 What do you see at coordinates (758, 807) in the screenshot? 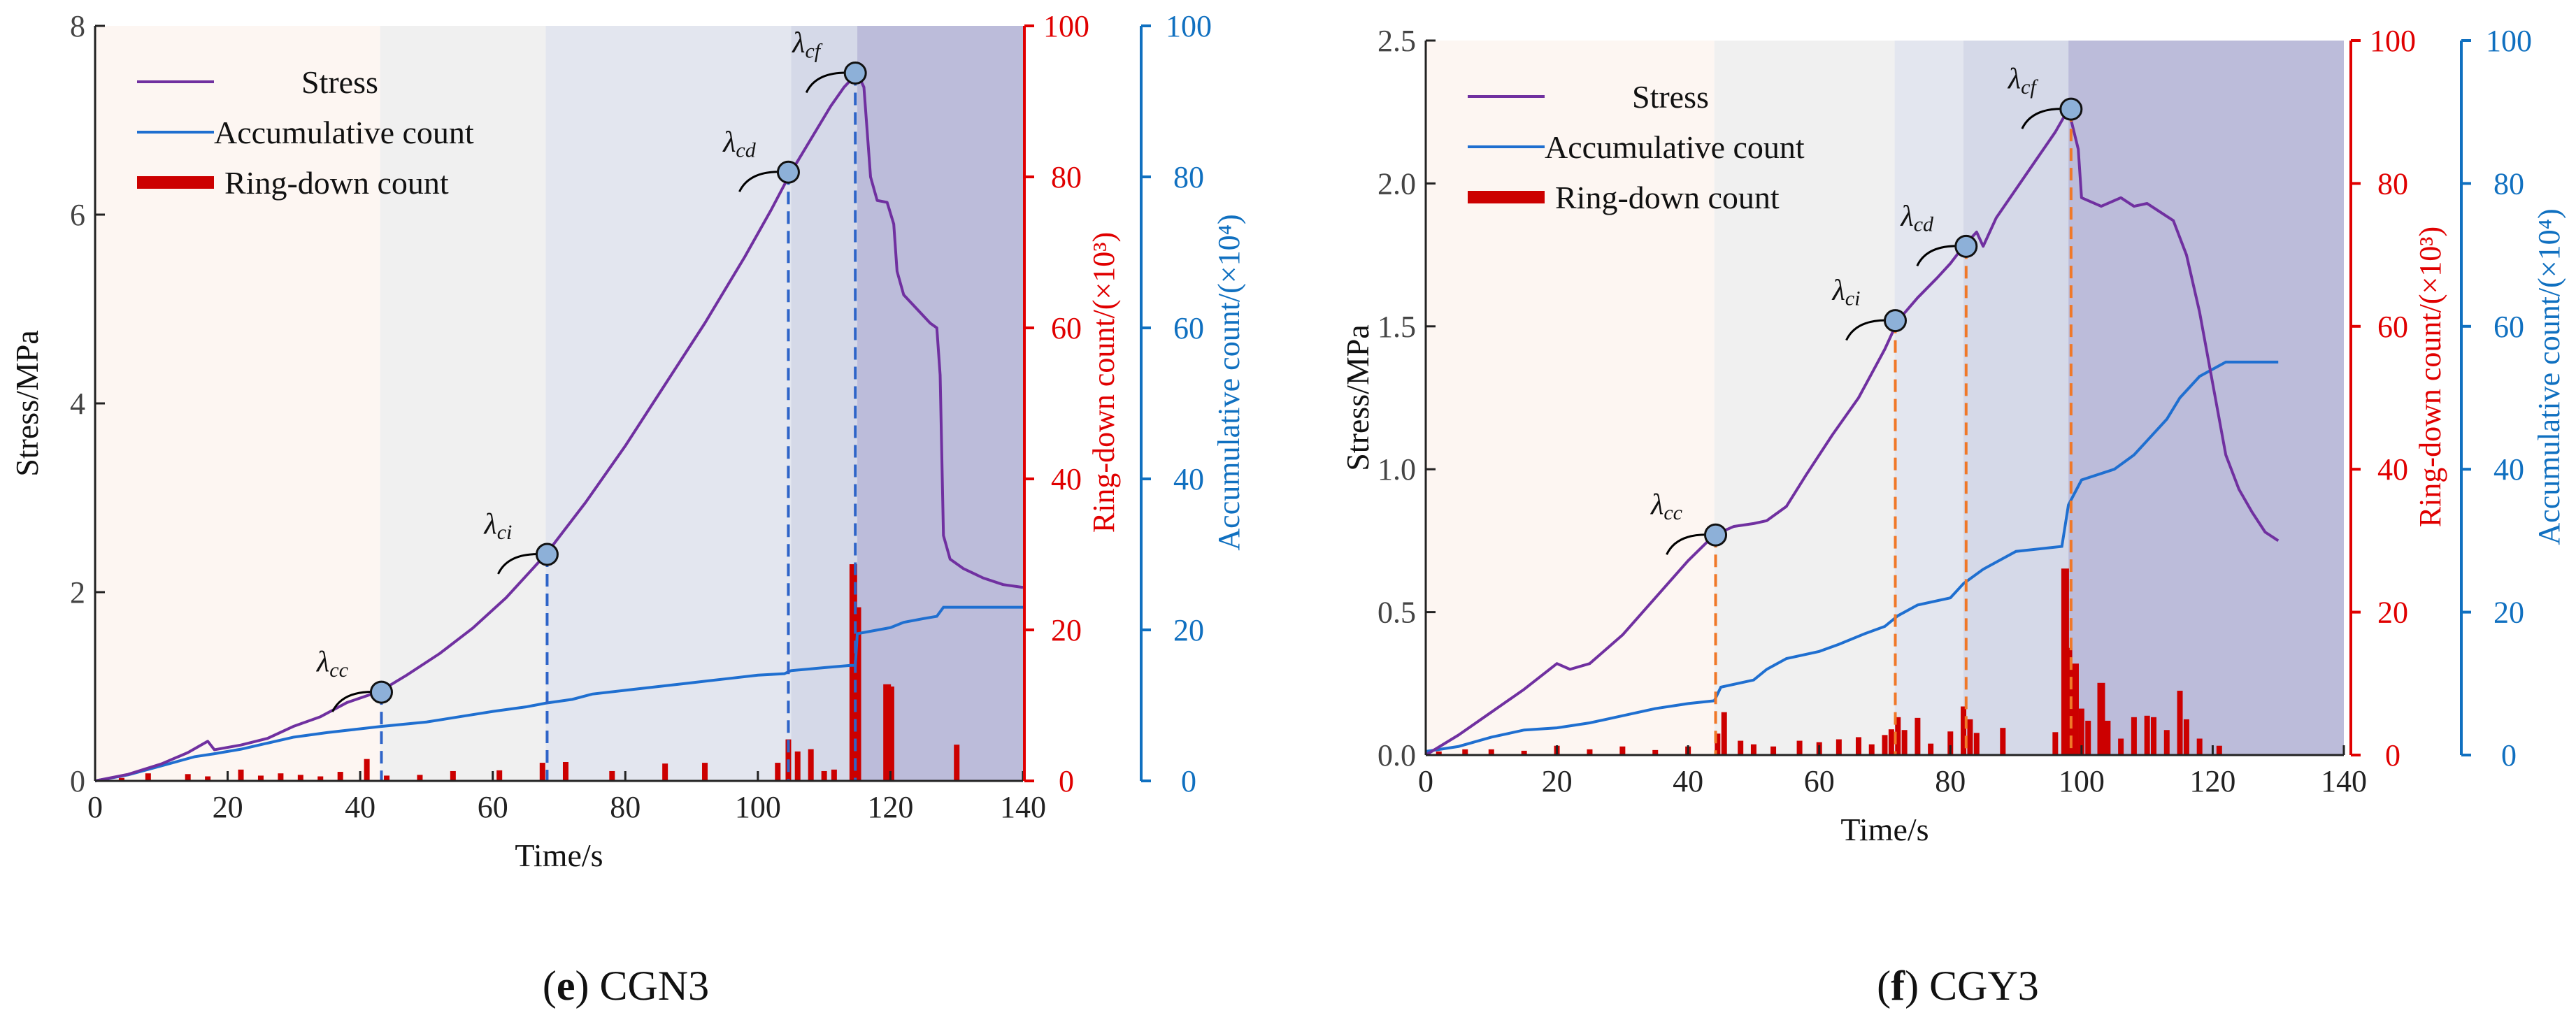
I see `x-tick-label: 100` at bounding box center [758, 807].